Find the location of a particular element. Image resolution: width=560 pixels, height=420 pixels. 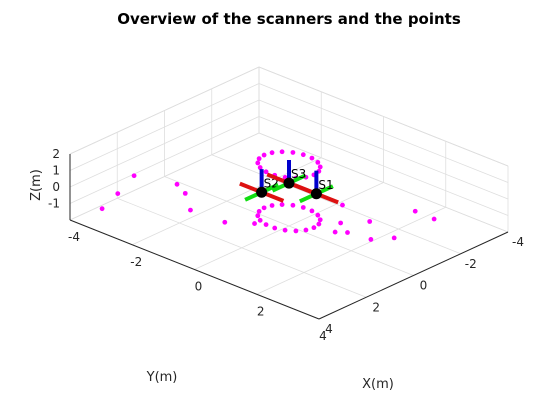

x-tick-label: 4 is located at coordinates (323, 336).